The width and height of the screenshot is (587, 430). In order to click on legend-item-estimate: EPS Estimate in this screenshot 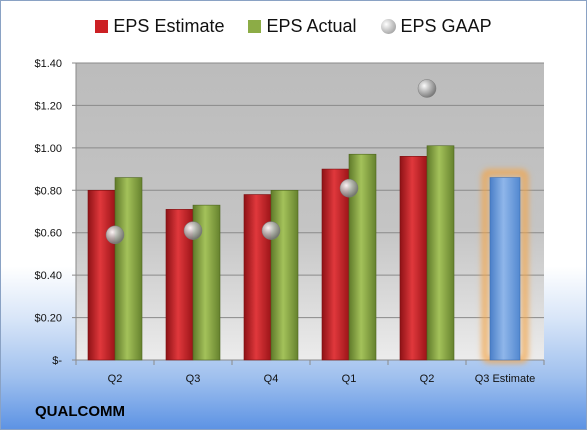, I will do `click(159, 26)`.